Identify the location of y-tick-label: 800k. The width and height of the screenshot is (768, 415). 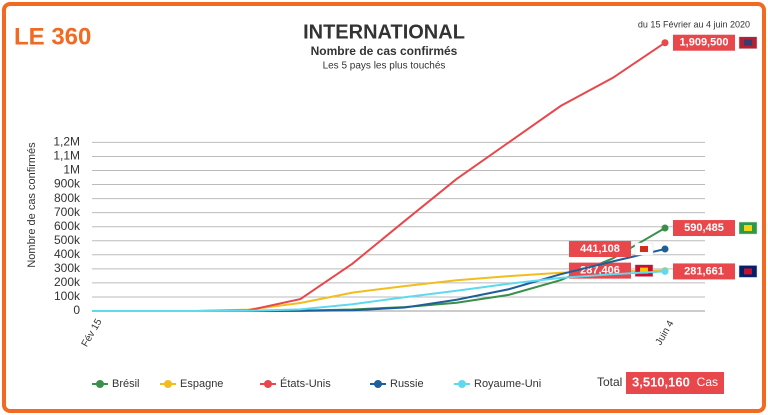
(67, 198).